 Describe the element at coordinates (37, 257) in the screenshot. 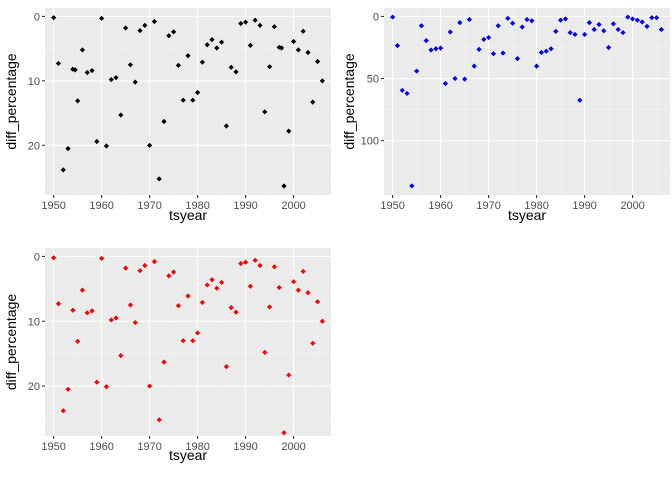

I see `y-tick-label: 0` at that location.